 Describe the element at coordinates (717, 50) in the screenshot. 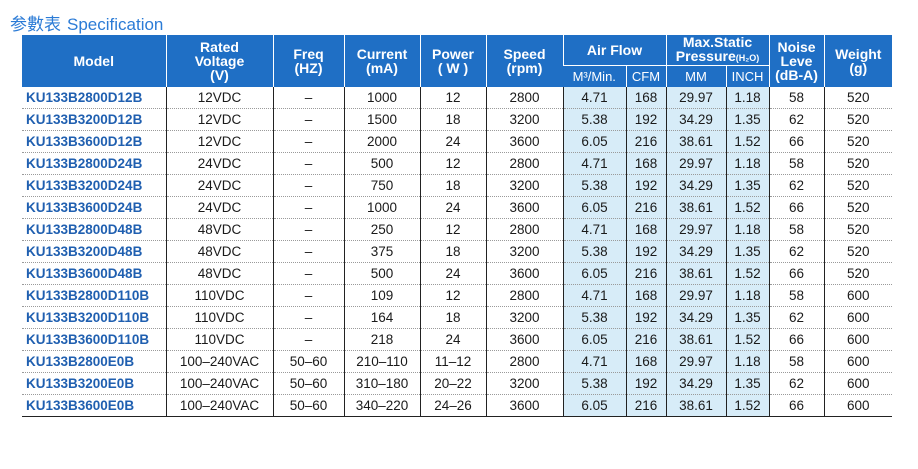

I see `header-max-static-pressure: Max.Static Pressure(H₂O)` at that location.